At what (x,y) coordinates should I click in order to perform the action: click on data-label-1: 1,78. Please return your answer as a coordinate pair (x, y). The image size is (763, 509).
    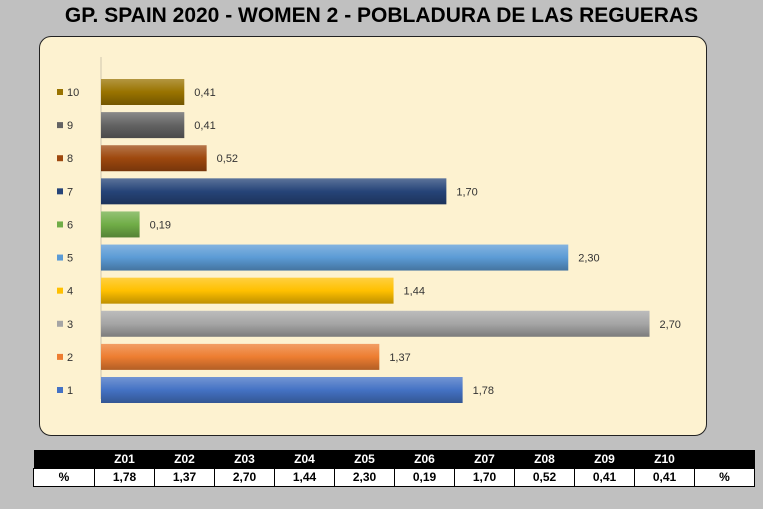
    Looking at the image, I should click on (483, 391).